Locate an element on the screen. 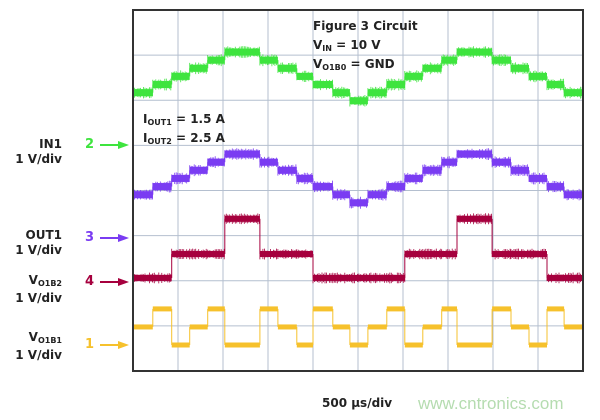 Image resolution: width=600 pixels, height=420 pixels. ch4-arrow-head is located at coordinates (123, 282).